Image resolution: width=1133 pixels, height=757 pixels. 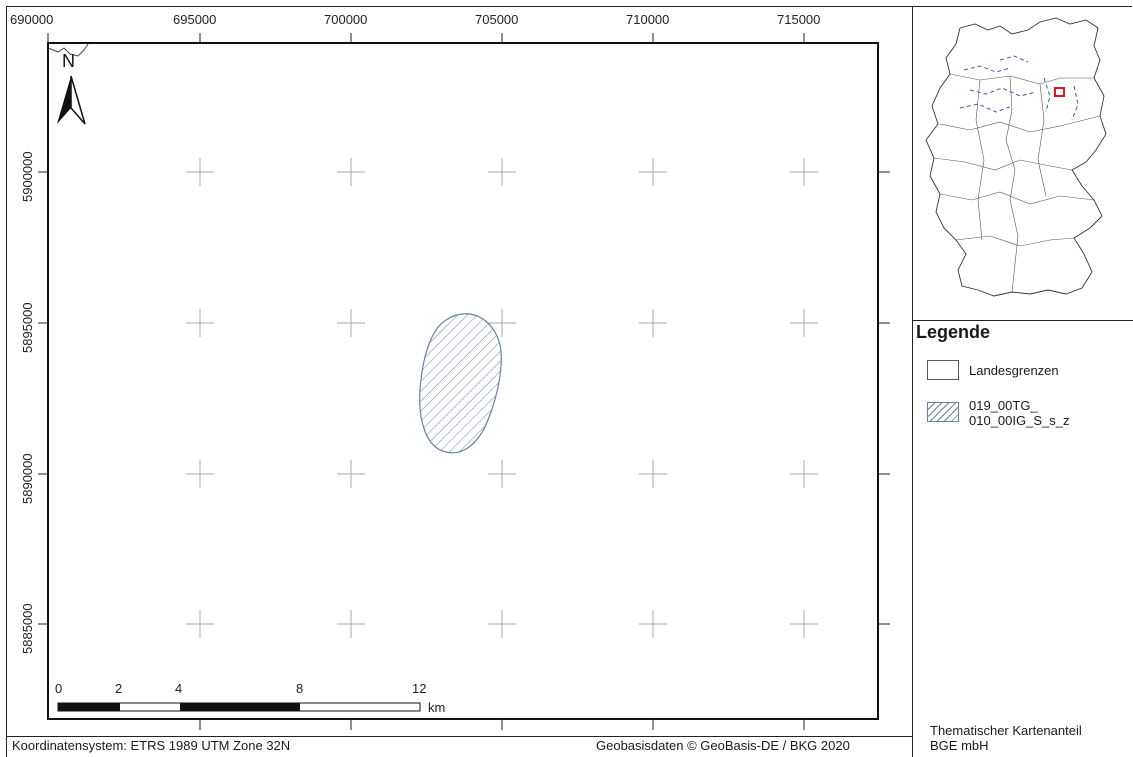 I want to click on y-tick-label: 5895000, so click(x=27, y=327).